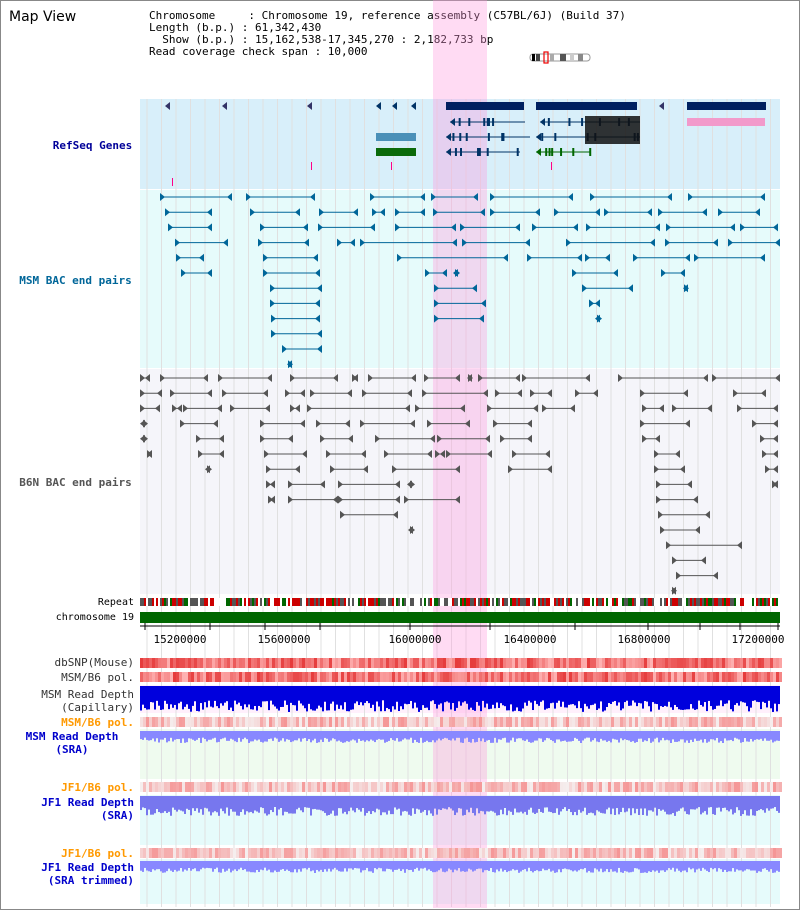 Image resolution: width=800 pixels, height=910 pixels. Describe the element at coordinates (75, 280) in the screenshot. I see `msm-bac-label: MSM BAC end pairs` at that location.